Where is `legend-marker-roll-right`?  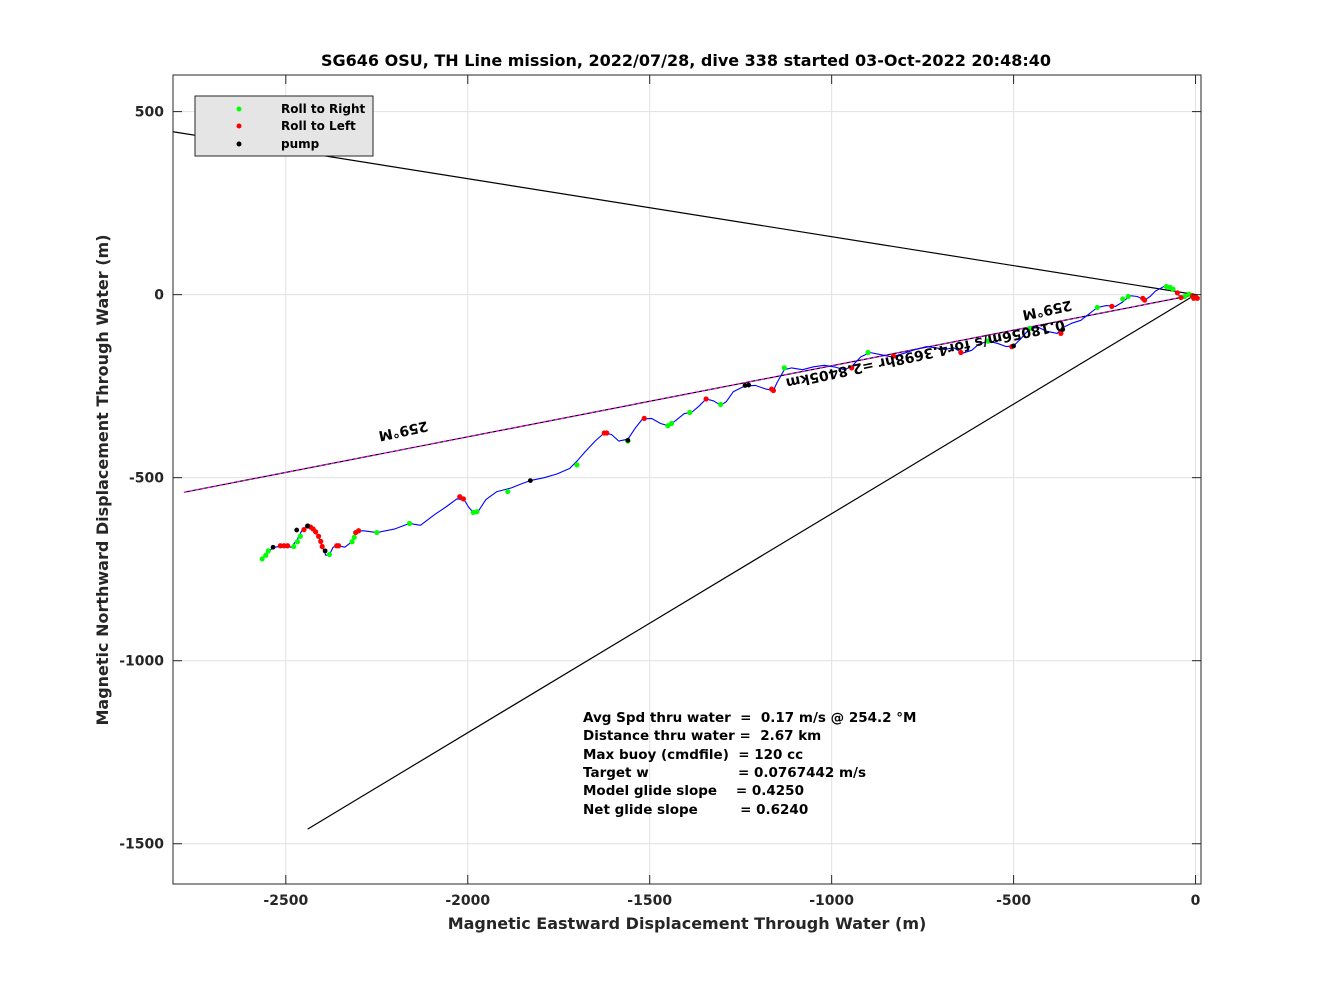 legend-marker-roll-right is located at coordinates (239, 109).